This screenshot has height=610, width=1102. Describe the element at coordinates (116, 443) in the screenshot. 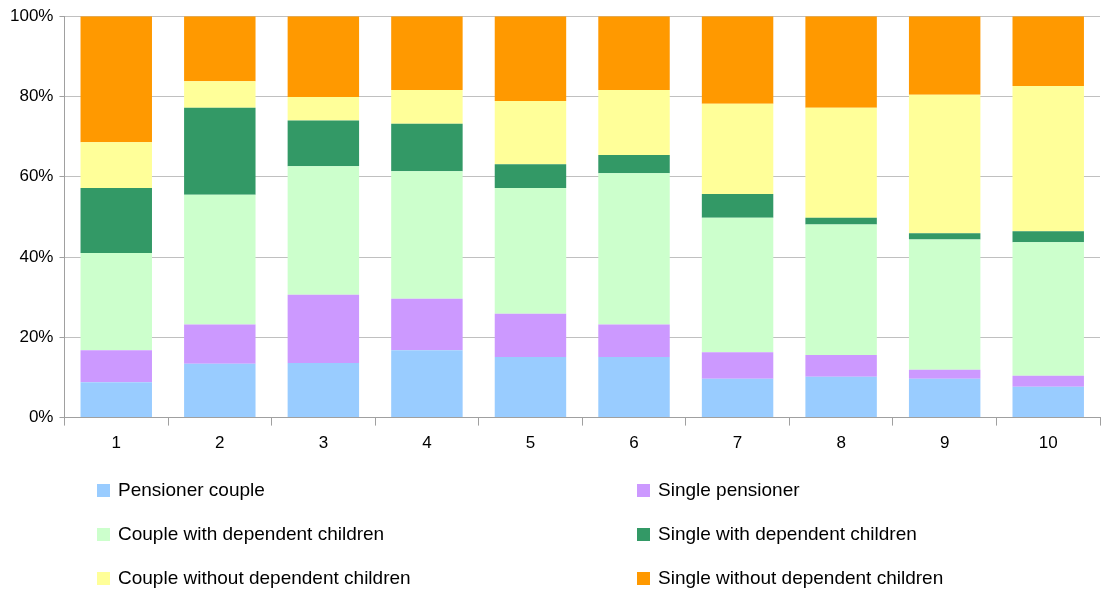

I see `x-tick-label: 1` at that location.